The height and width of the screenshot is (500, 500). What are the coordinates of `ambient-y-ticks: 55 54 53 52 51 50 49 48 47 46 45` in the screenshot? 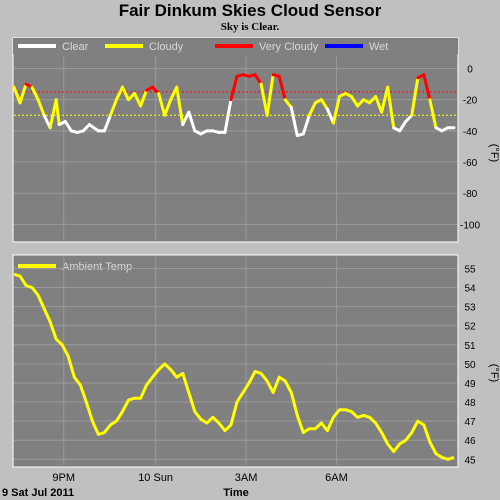 It's located at (470, 365).